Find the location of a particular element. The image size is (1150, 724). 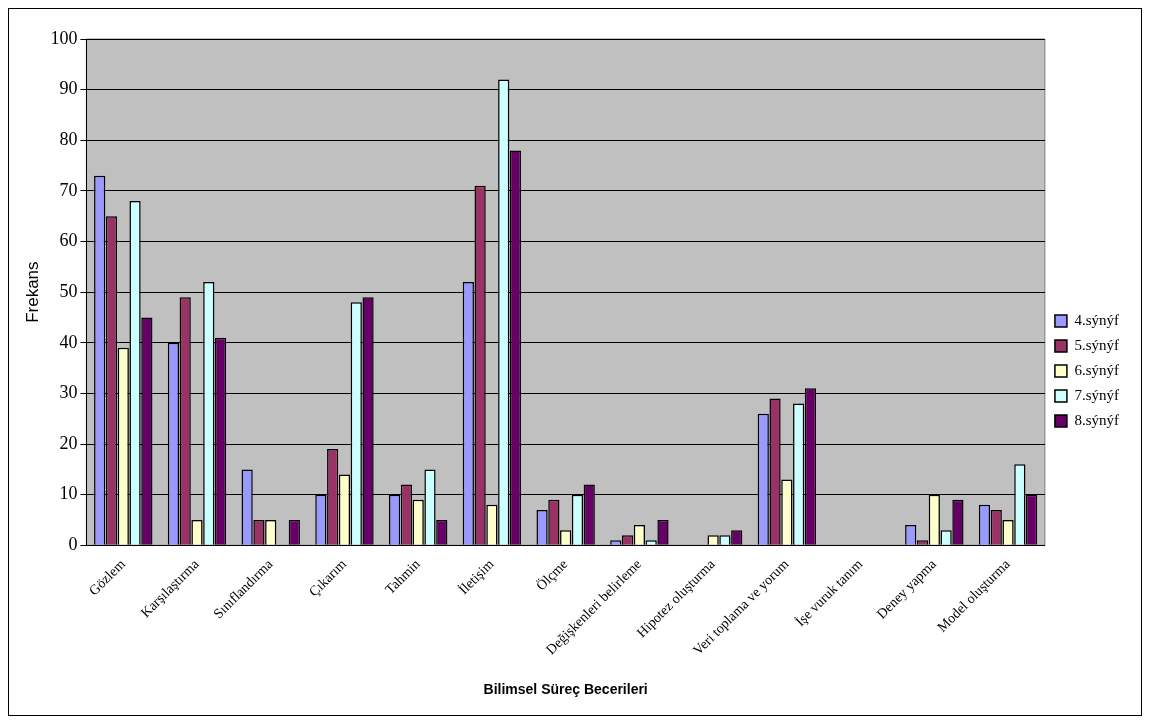

y-tick-label: 40 is located at coordinates (68, 341).